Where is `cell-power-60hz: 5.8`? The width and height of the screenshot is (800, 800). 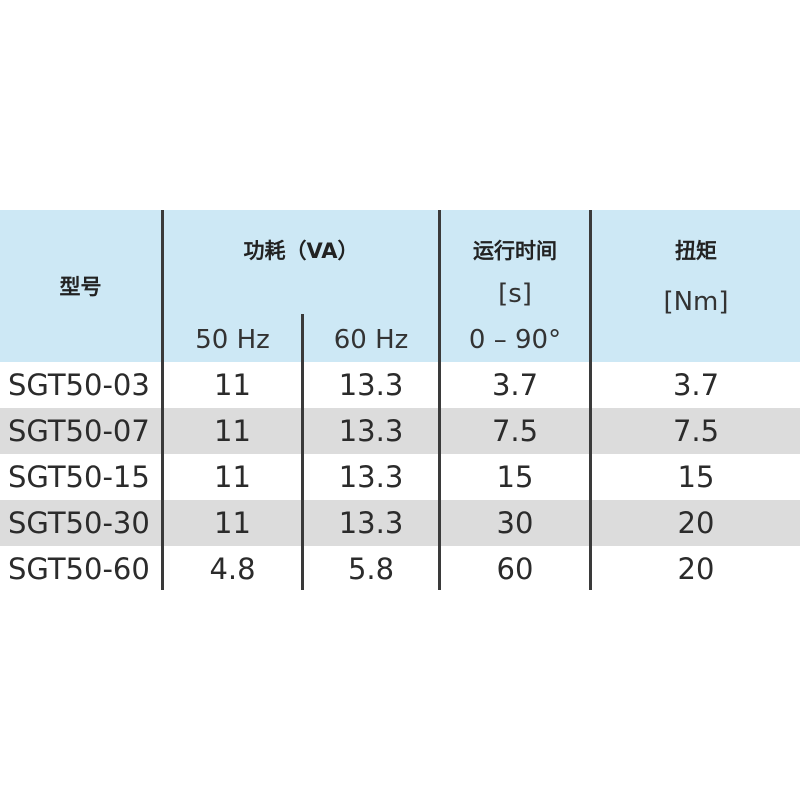 cell-power-60hz: 5.8 is located at coordinates (371, 569).